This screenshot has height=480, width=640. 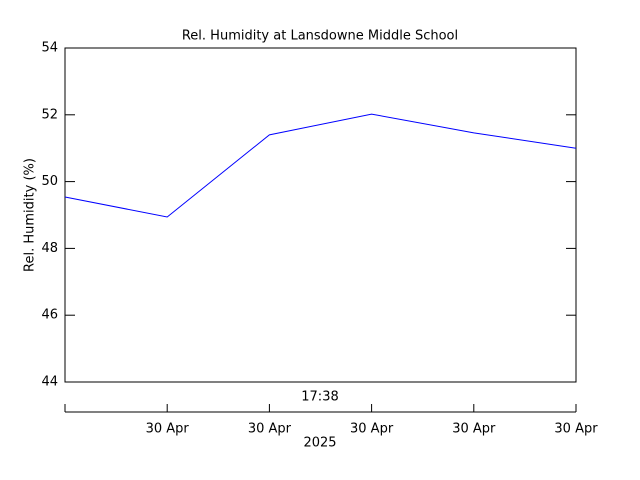 What do you see at coordinates (30, 215) in the screenshot?
I see `y-axis-label: Rel. Humidity (%)` at bounding box center [30, 215].